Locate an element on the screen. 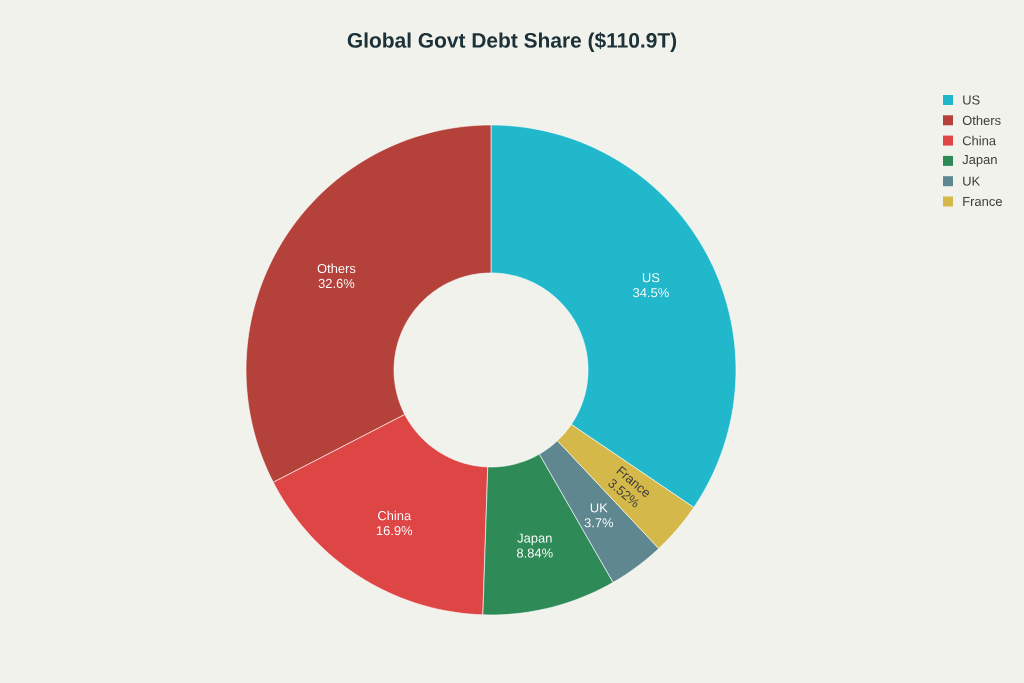 The width and height of the screenshot is (1024, 683). chart-title: Global Govt Debt Share ($110.9T) is located at coordinates (512, 42).